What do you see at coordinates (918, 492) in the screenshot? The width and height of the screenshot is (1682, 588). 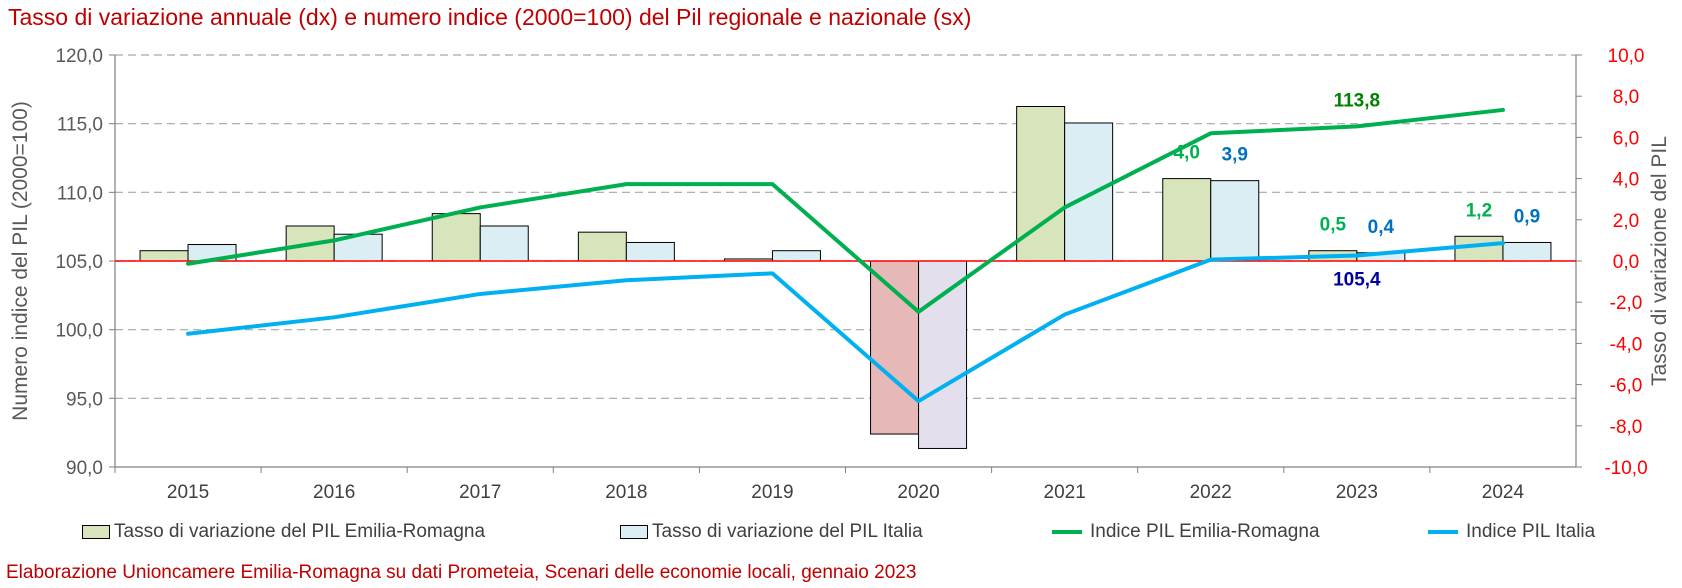 I see `x-tick-label: 2020` at bounding box center [918, 492].